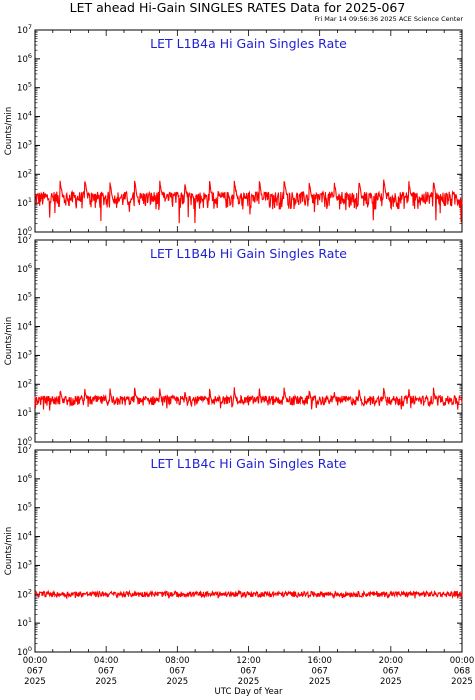  What do you see at coordinates (319, 661) in the screenshot?
I see `x-tick-label: 16:00` at bounding box center [319, 661].